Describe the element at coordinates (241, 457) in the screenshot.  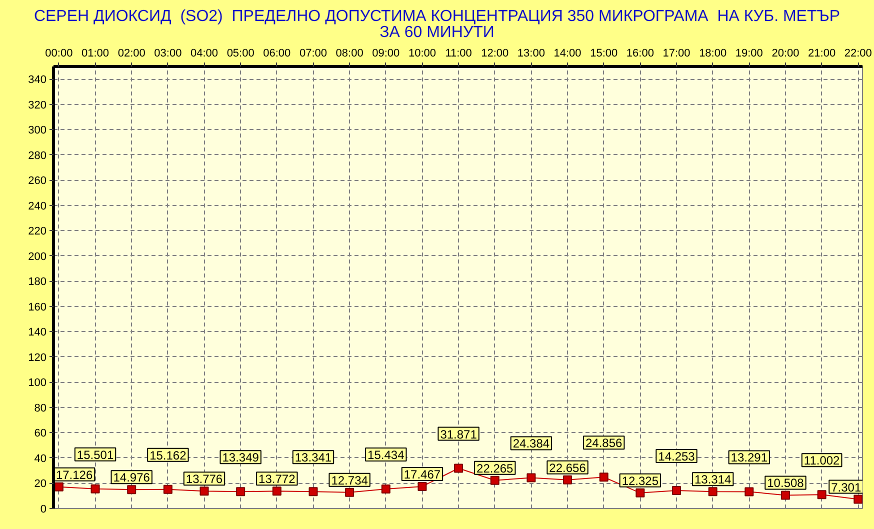
I see `data-label: 13.349` at that location.